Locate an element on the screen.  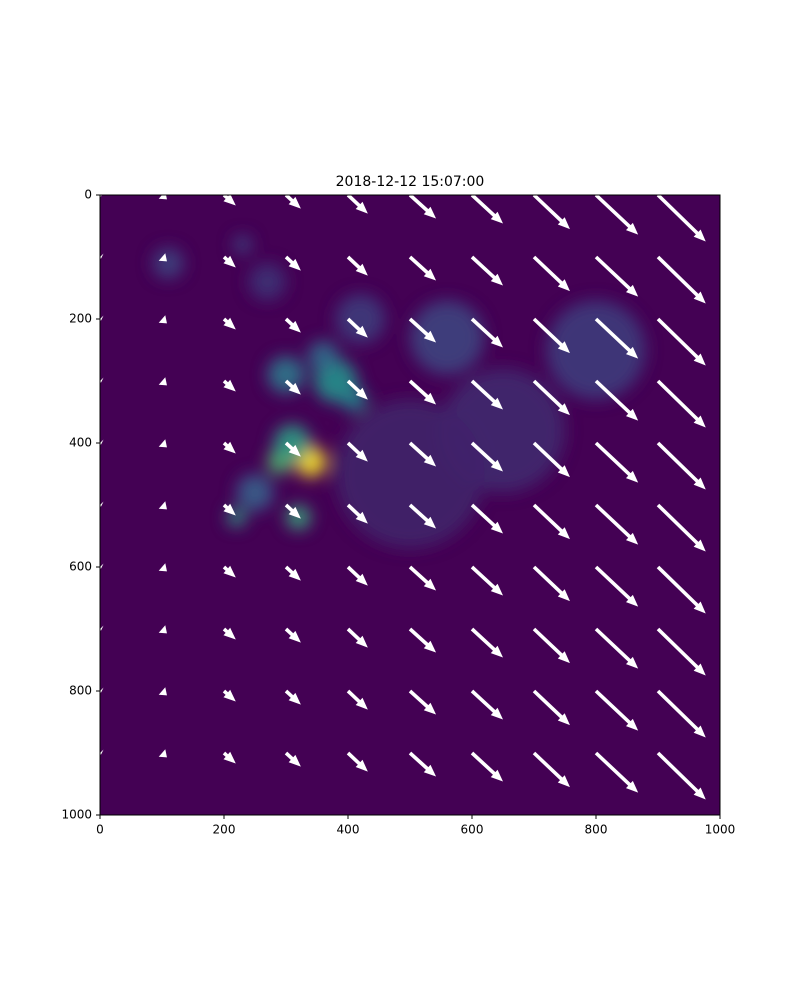
y-tick-label: 1000 is located at coordinates (76, 815).